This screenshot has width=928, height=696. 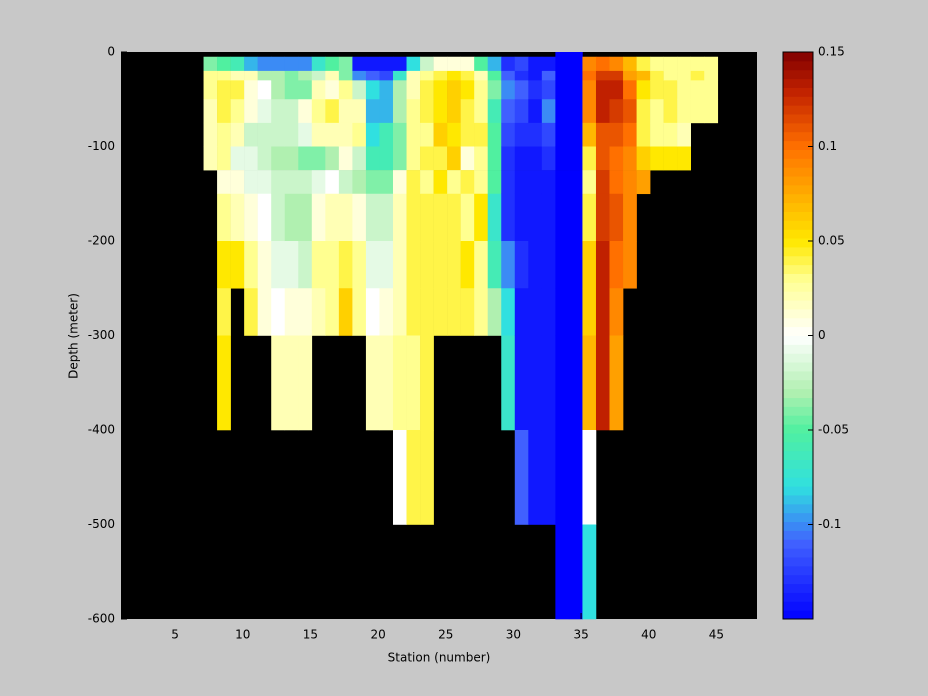 What do you see at coordinates (101, 524) in the screenshot?
I see `y-tick-label: -500` at bounding box center [101, 524].